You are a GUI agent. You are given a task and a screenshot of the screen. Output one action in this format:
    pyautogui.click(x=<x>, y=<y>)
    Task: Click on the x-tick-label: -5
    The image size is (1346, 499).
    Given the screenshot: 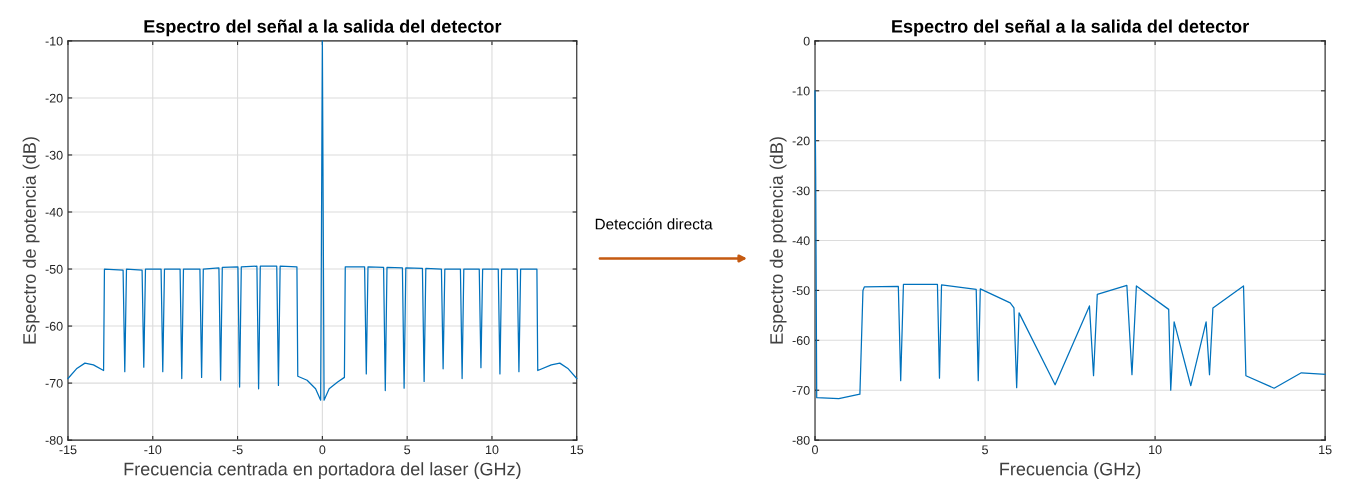 What is the action you would take?
    pyautogui.click(x=237, y=450)
    